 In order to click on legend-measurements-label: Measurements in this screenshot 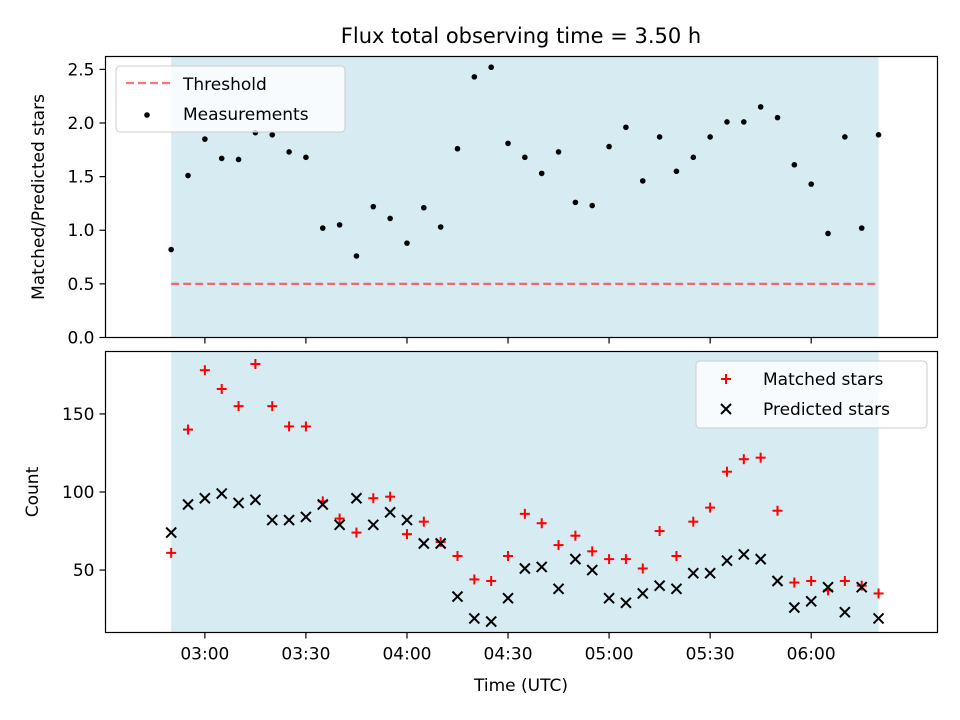, I will do `click(246, 115)`.